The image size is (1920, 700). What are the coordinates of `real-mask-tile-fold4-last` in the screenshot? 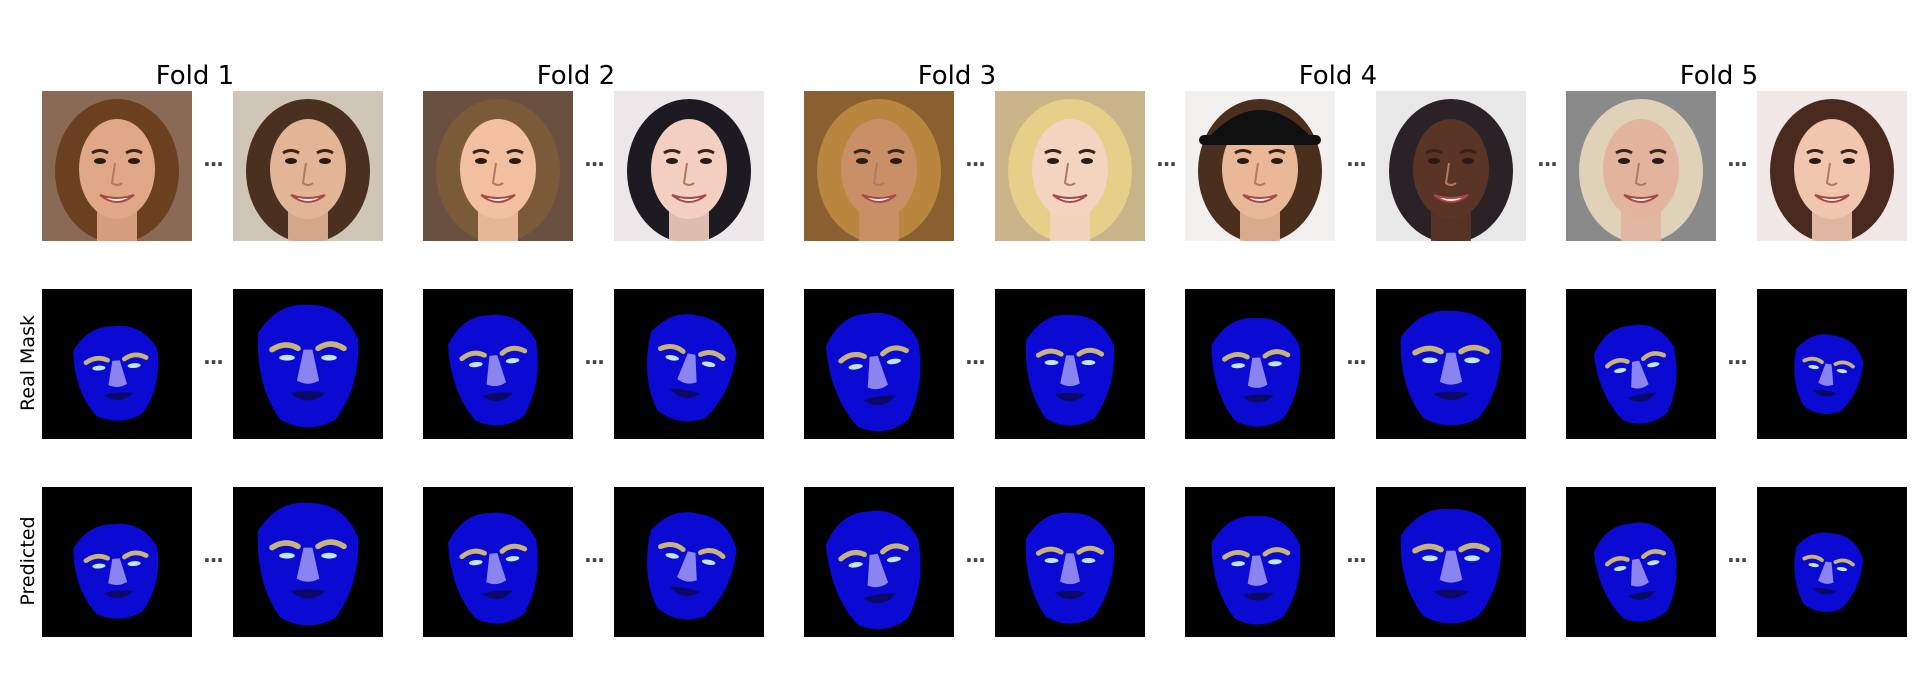 It's located at (1451, 364).